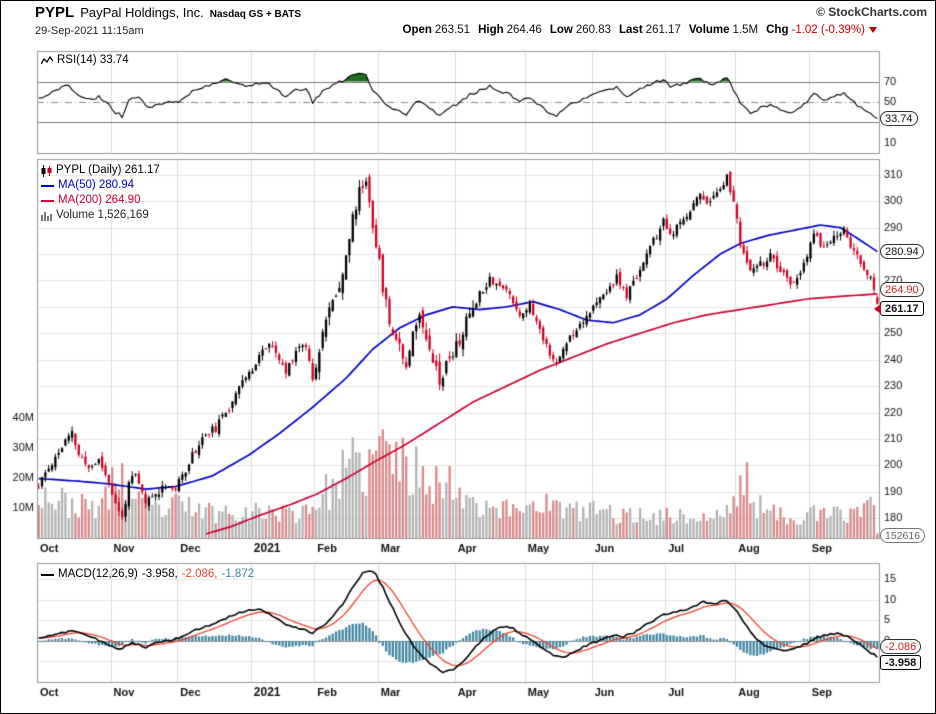 The width and height of the screenshot is (936, 714). What do you see at coordinates (238, 574) in the screenshot?
I see `macd-hist-value: -1.872` at bounding box center [238, 574].